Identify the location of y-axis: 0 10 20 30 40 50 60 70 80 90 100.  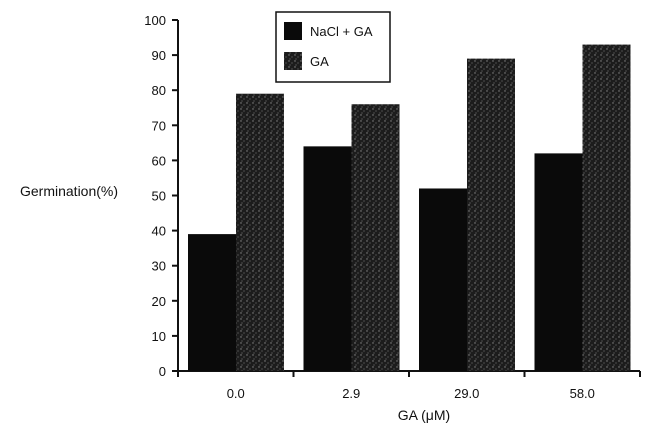
(161, 196).